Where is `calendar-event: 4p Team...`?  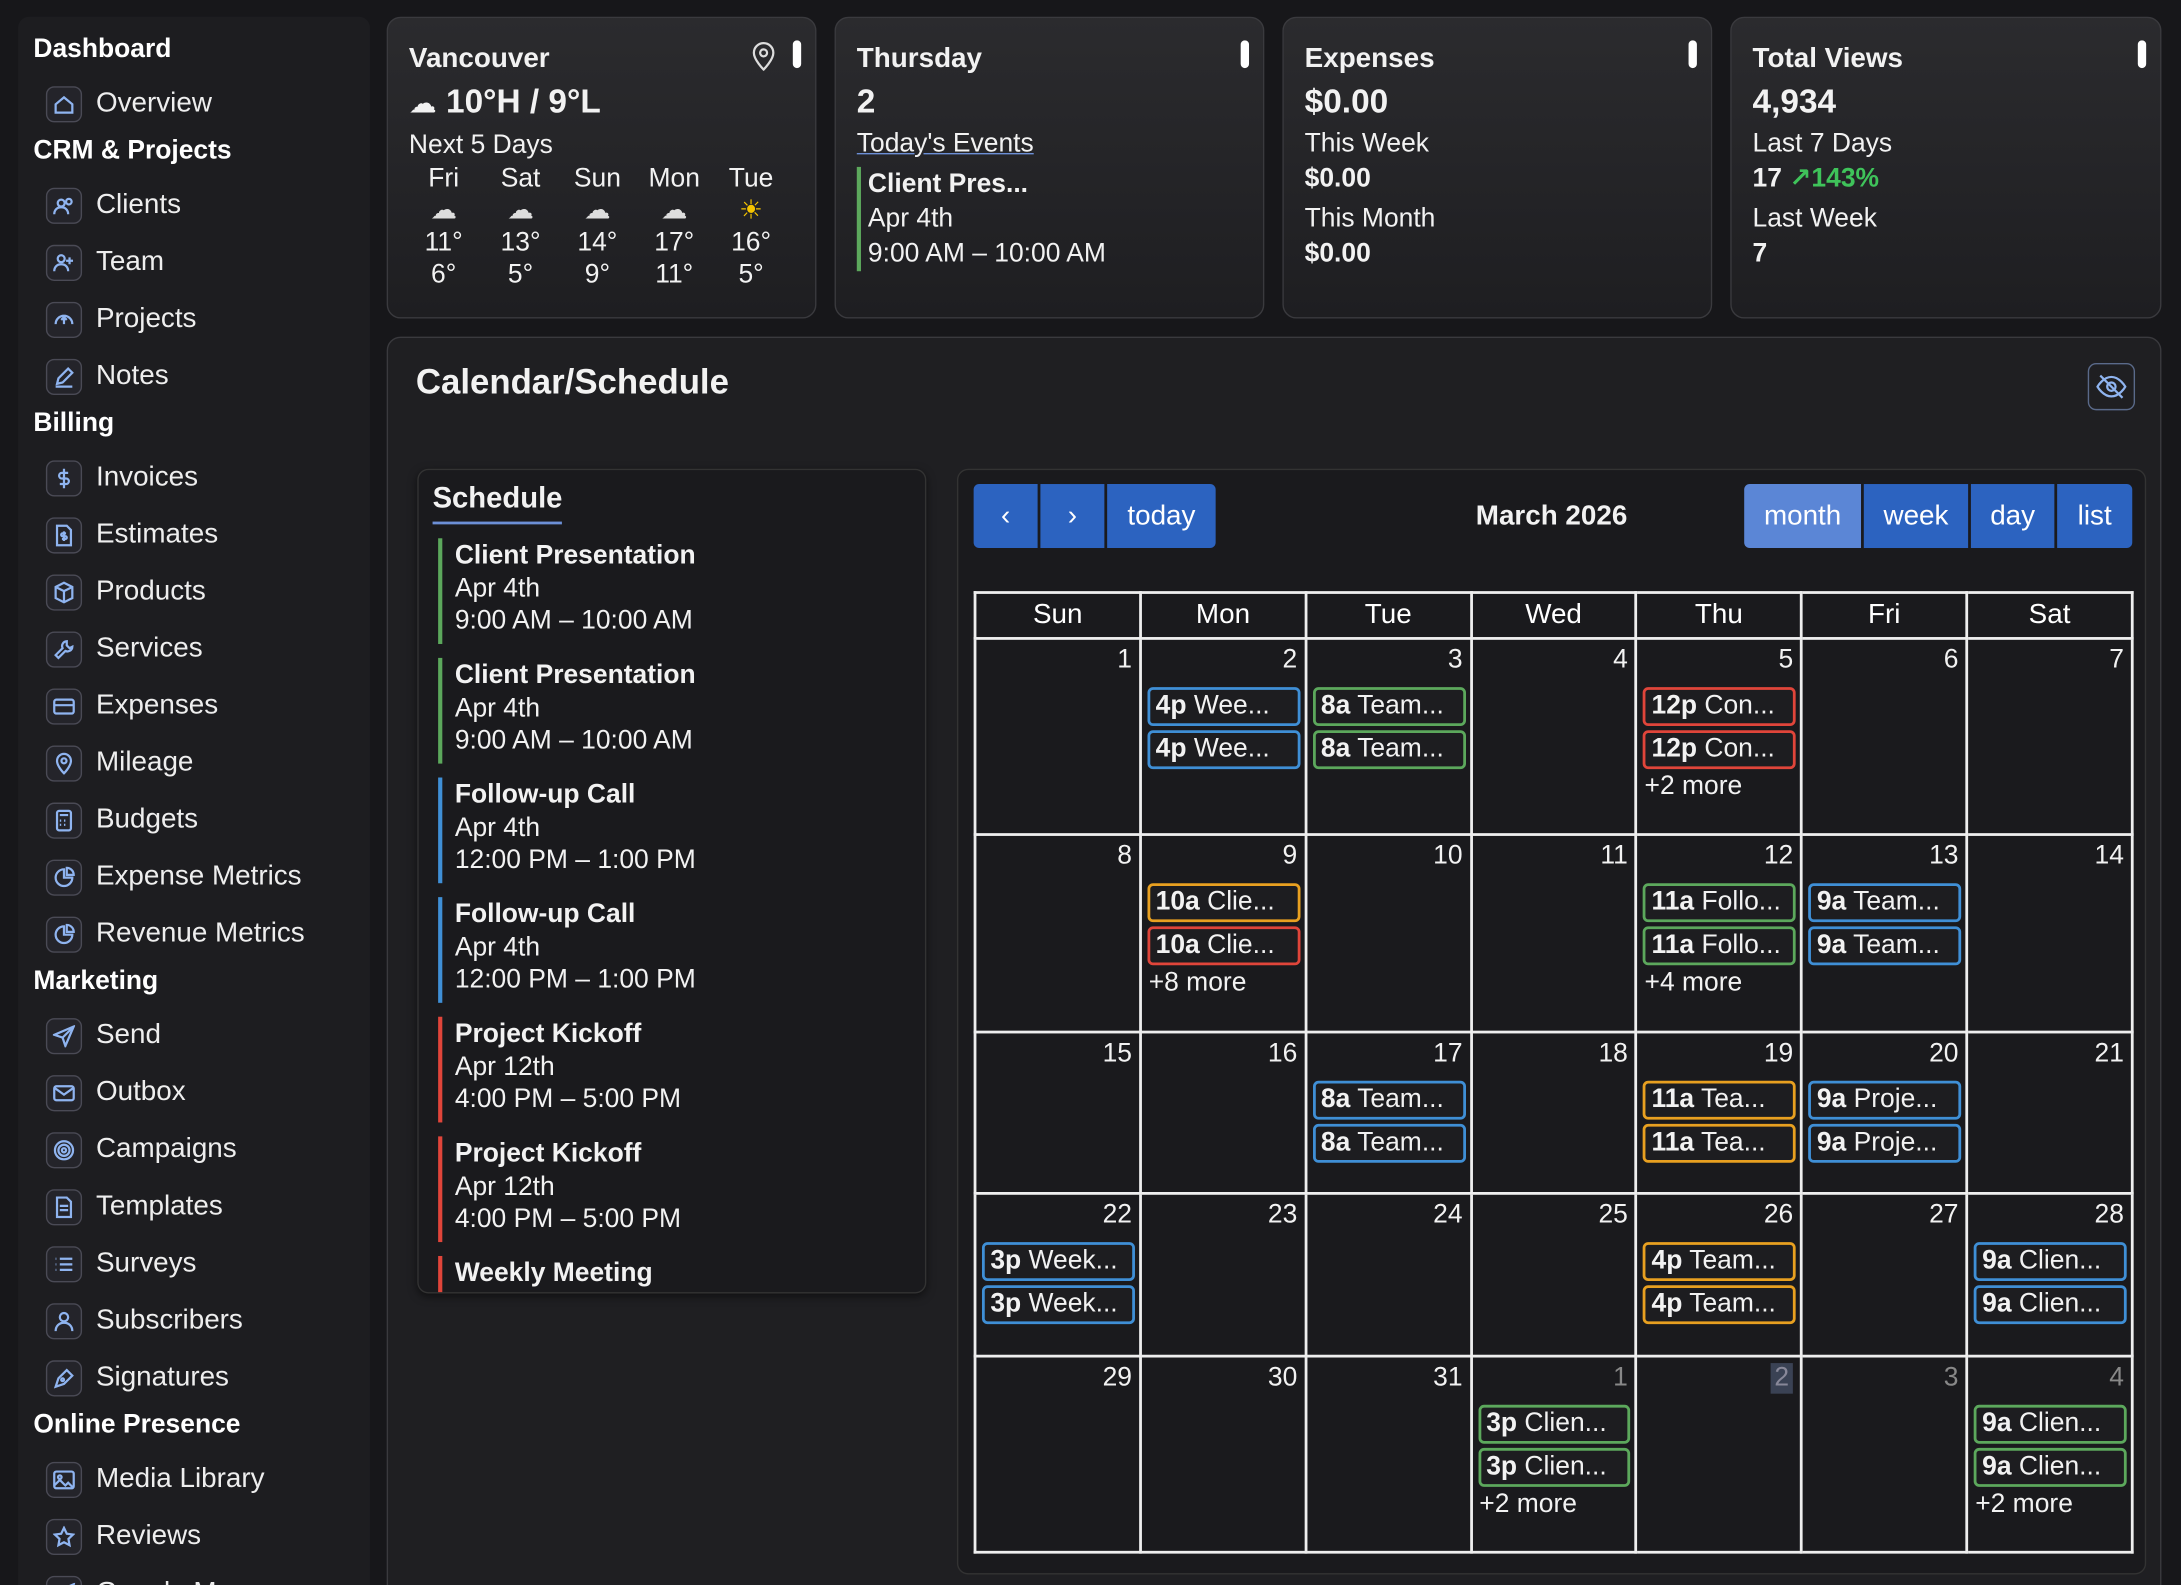 calendar-event: 4p Team... is located at coordinates (1719, 1262).